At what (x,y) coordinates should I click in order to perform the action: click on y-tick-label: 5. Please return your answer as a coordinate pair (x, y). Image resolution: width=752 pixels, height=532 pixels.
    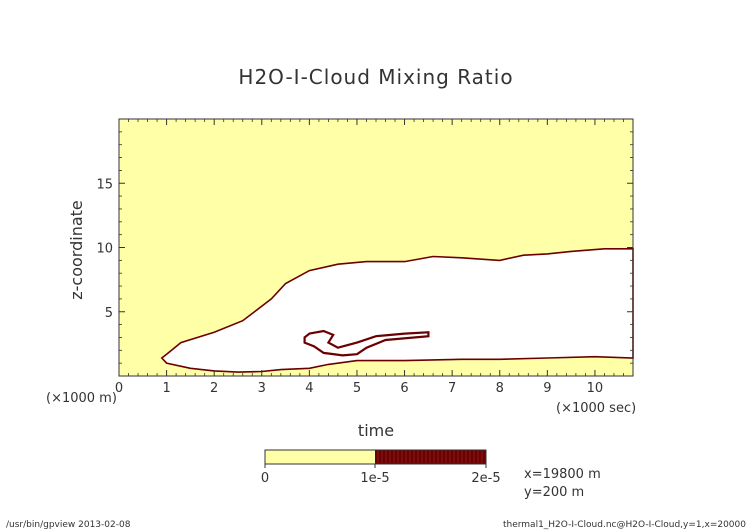
    Looking at the image, I should click on (109, 313).